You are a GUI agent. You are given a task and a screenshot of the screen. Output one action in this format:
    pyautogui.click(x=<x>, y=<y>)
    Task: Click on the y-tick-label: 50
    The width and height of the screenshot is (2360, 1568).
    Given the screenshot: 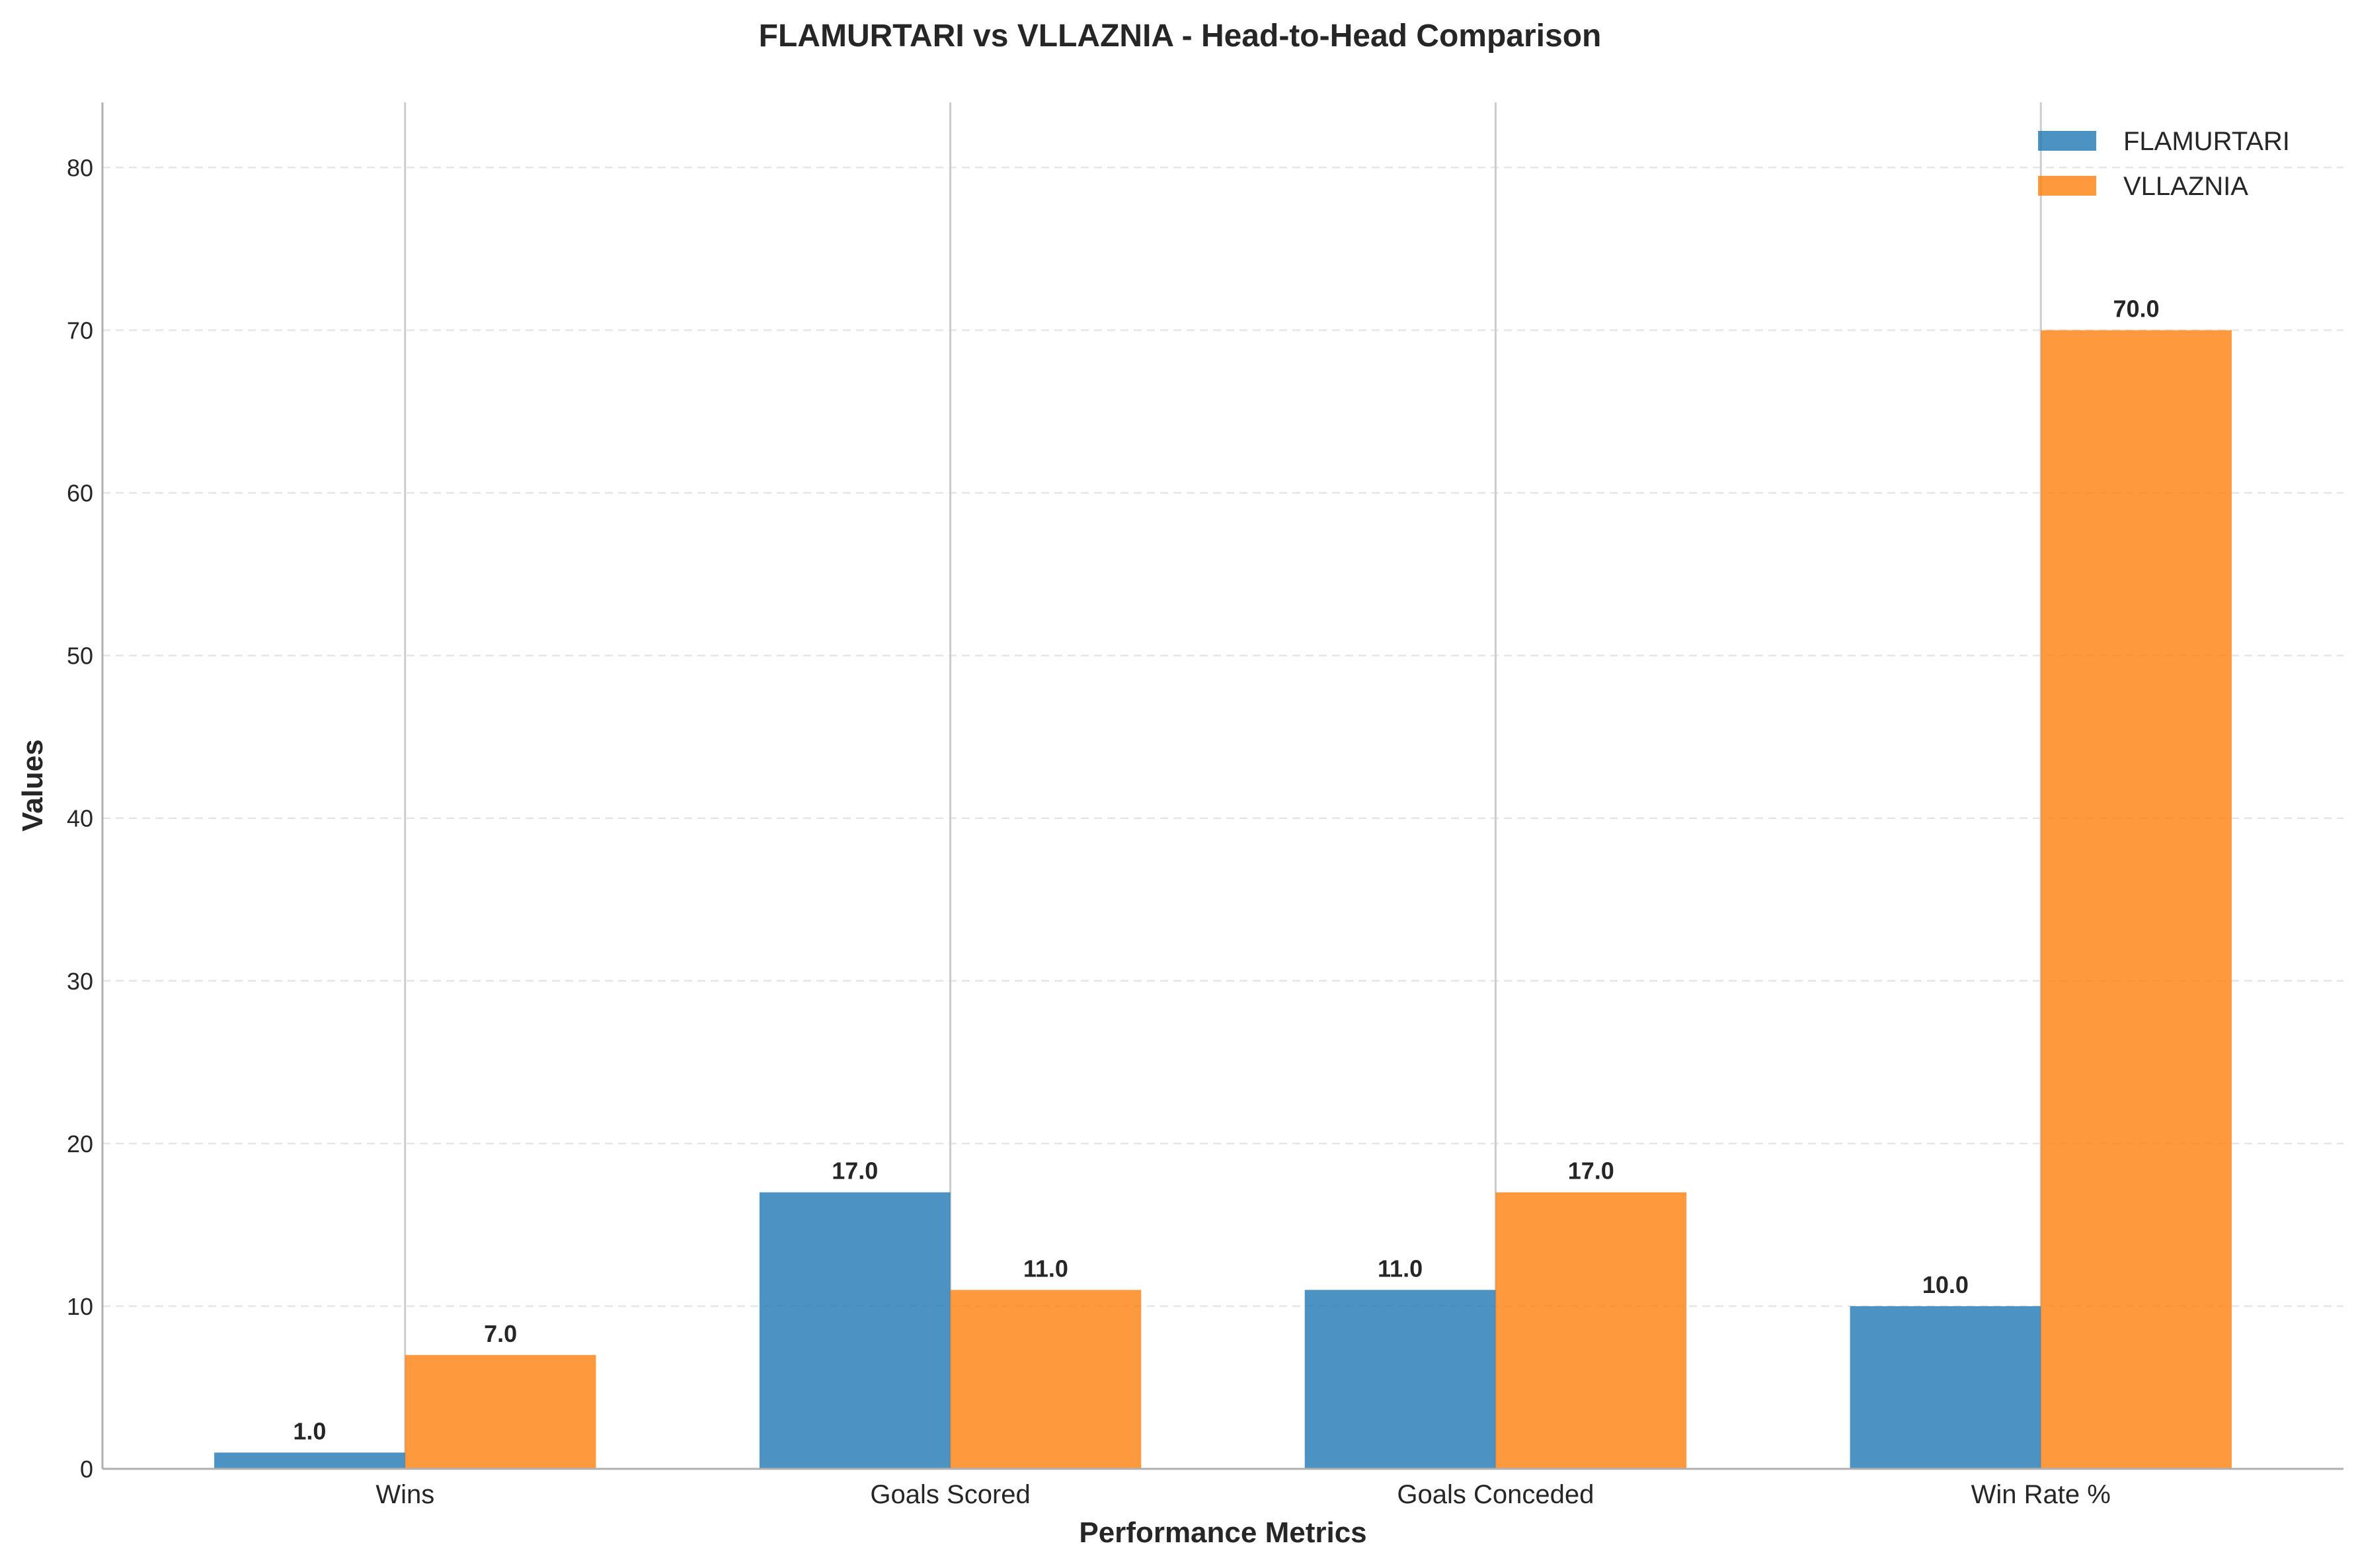 What is the action you would take?
    pyautogui.click(x=80, y=656)
    